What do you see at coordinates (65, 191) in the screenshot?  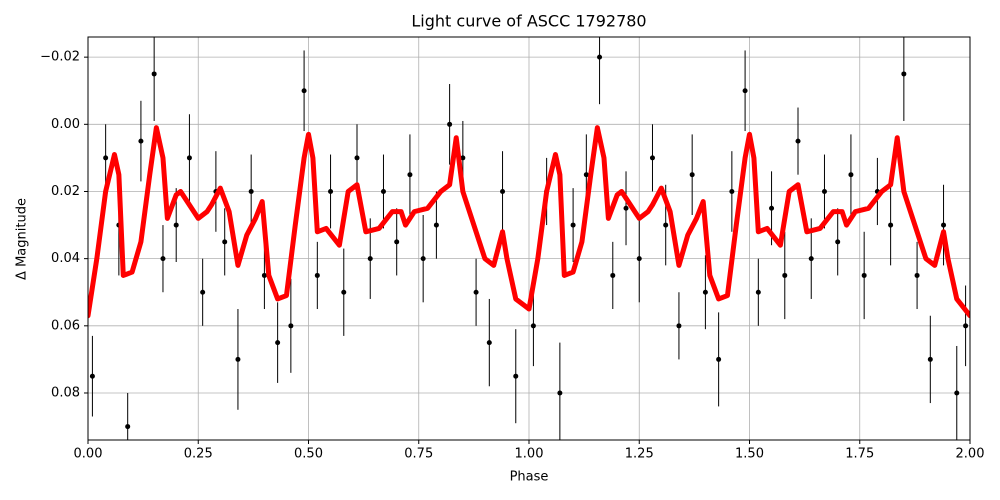 I see `y-tick-label: 0.02` at bounding box center [65, 191].